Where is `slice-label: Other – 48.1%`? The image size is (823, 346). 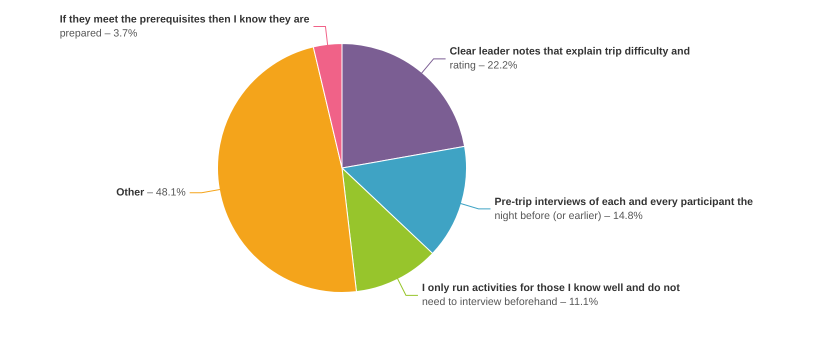 slice-label: Other – 48.1% is located at coordinates (151, 192).